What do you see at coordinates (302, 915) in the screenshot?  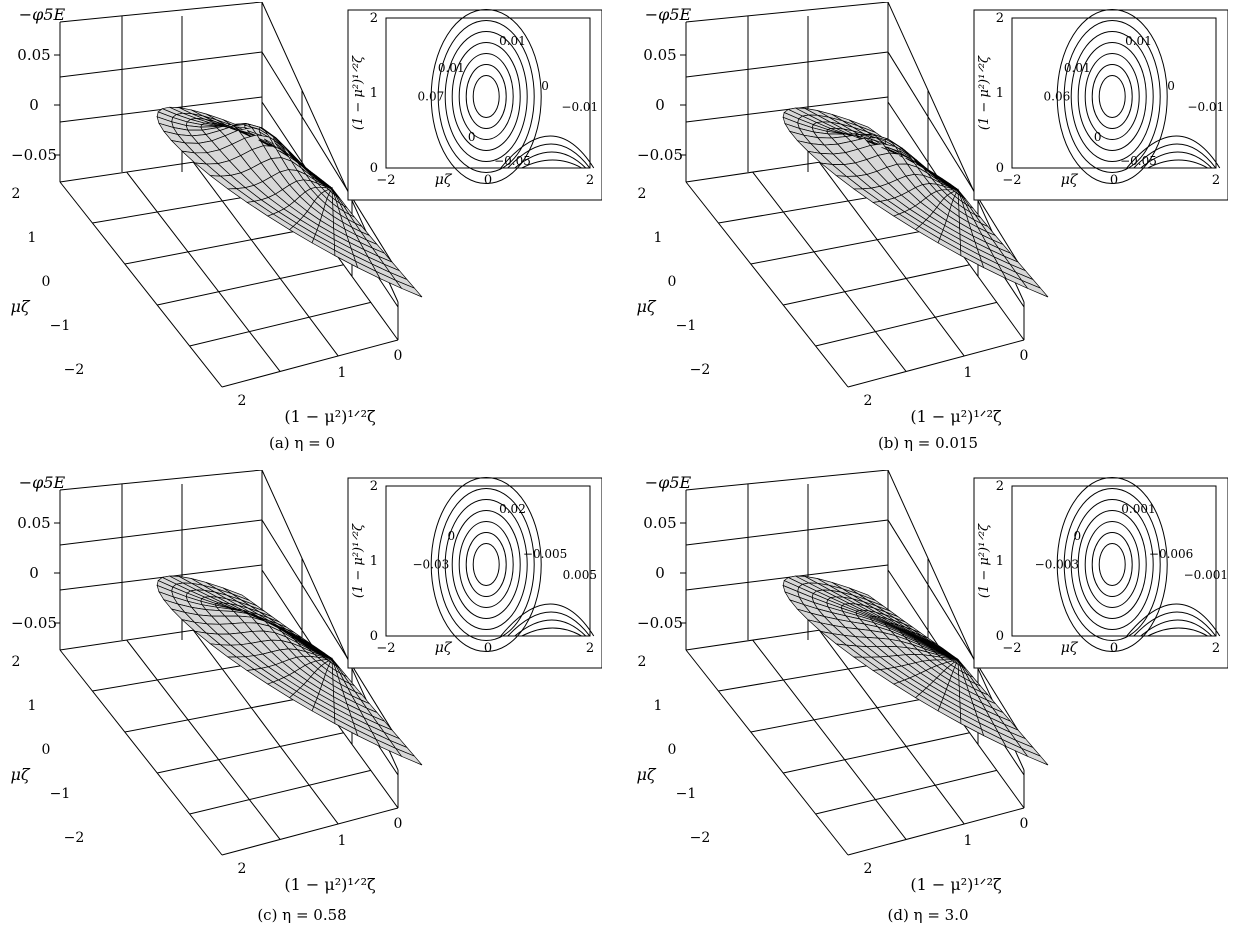 I see `panel-caption: (c) η = 0.58` at bounding box center [302, 915].